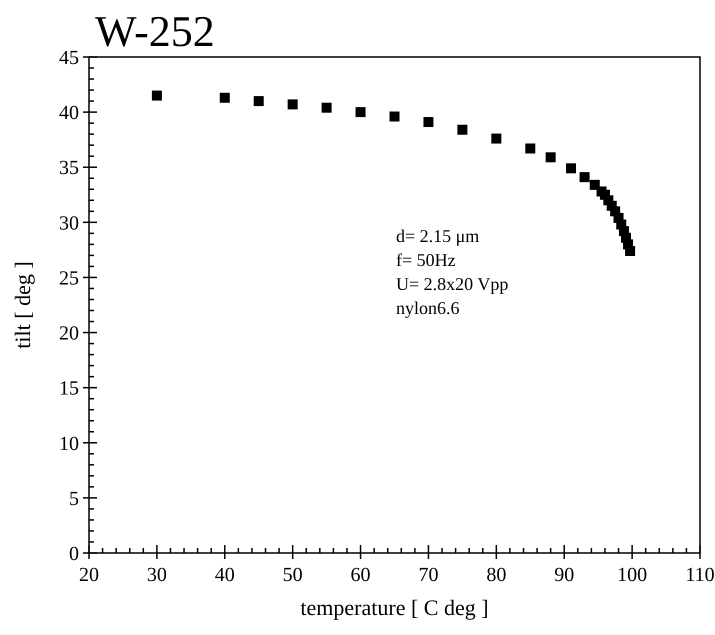 The width and height of the screenshot is (715, 635). What do you see at coordinates (394, 607) in the screenshot?
I see `x-axis-title: temperature [ C deg ]` at bounding box center [394, 607].